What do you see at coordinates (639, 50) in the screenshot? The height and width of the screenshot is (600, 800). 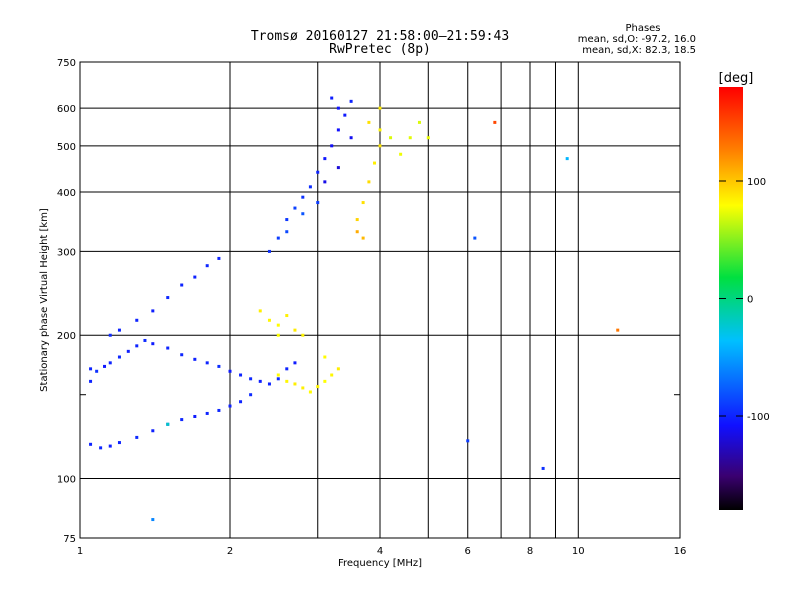 I see `stats-line-x: mean, sd,X: 82.3, 18.5` at bounding box center [639, 50].